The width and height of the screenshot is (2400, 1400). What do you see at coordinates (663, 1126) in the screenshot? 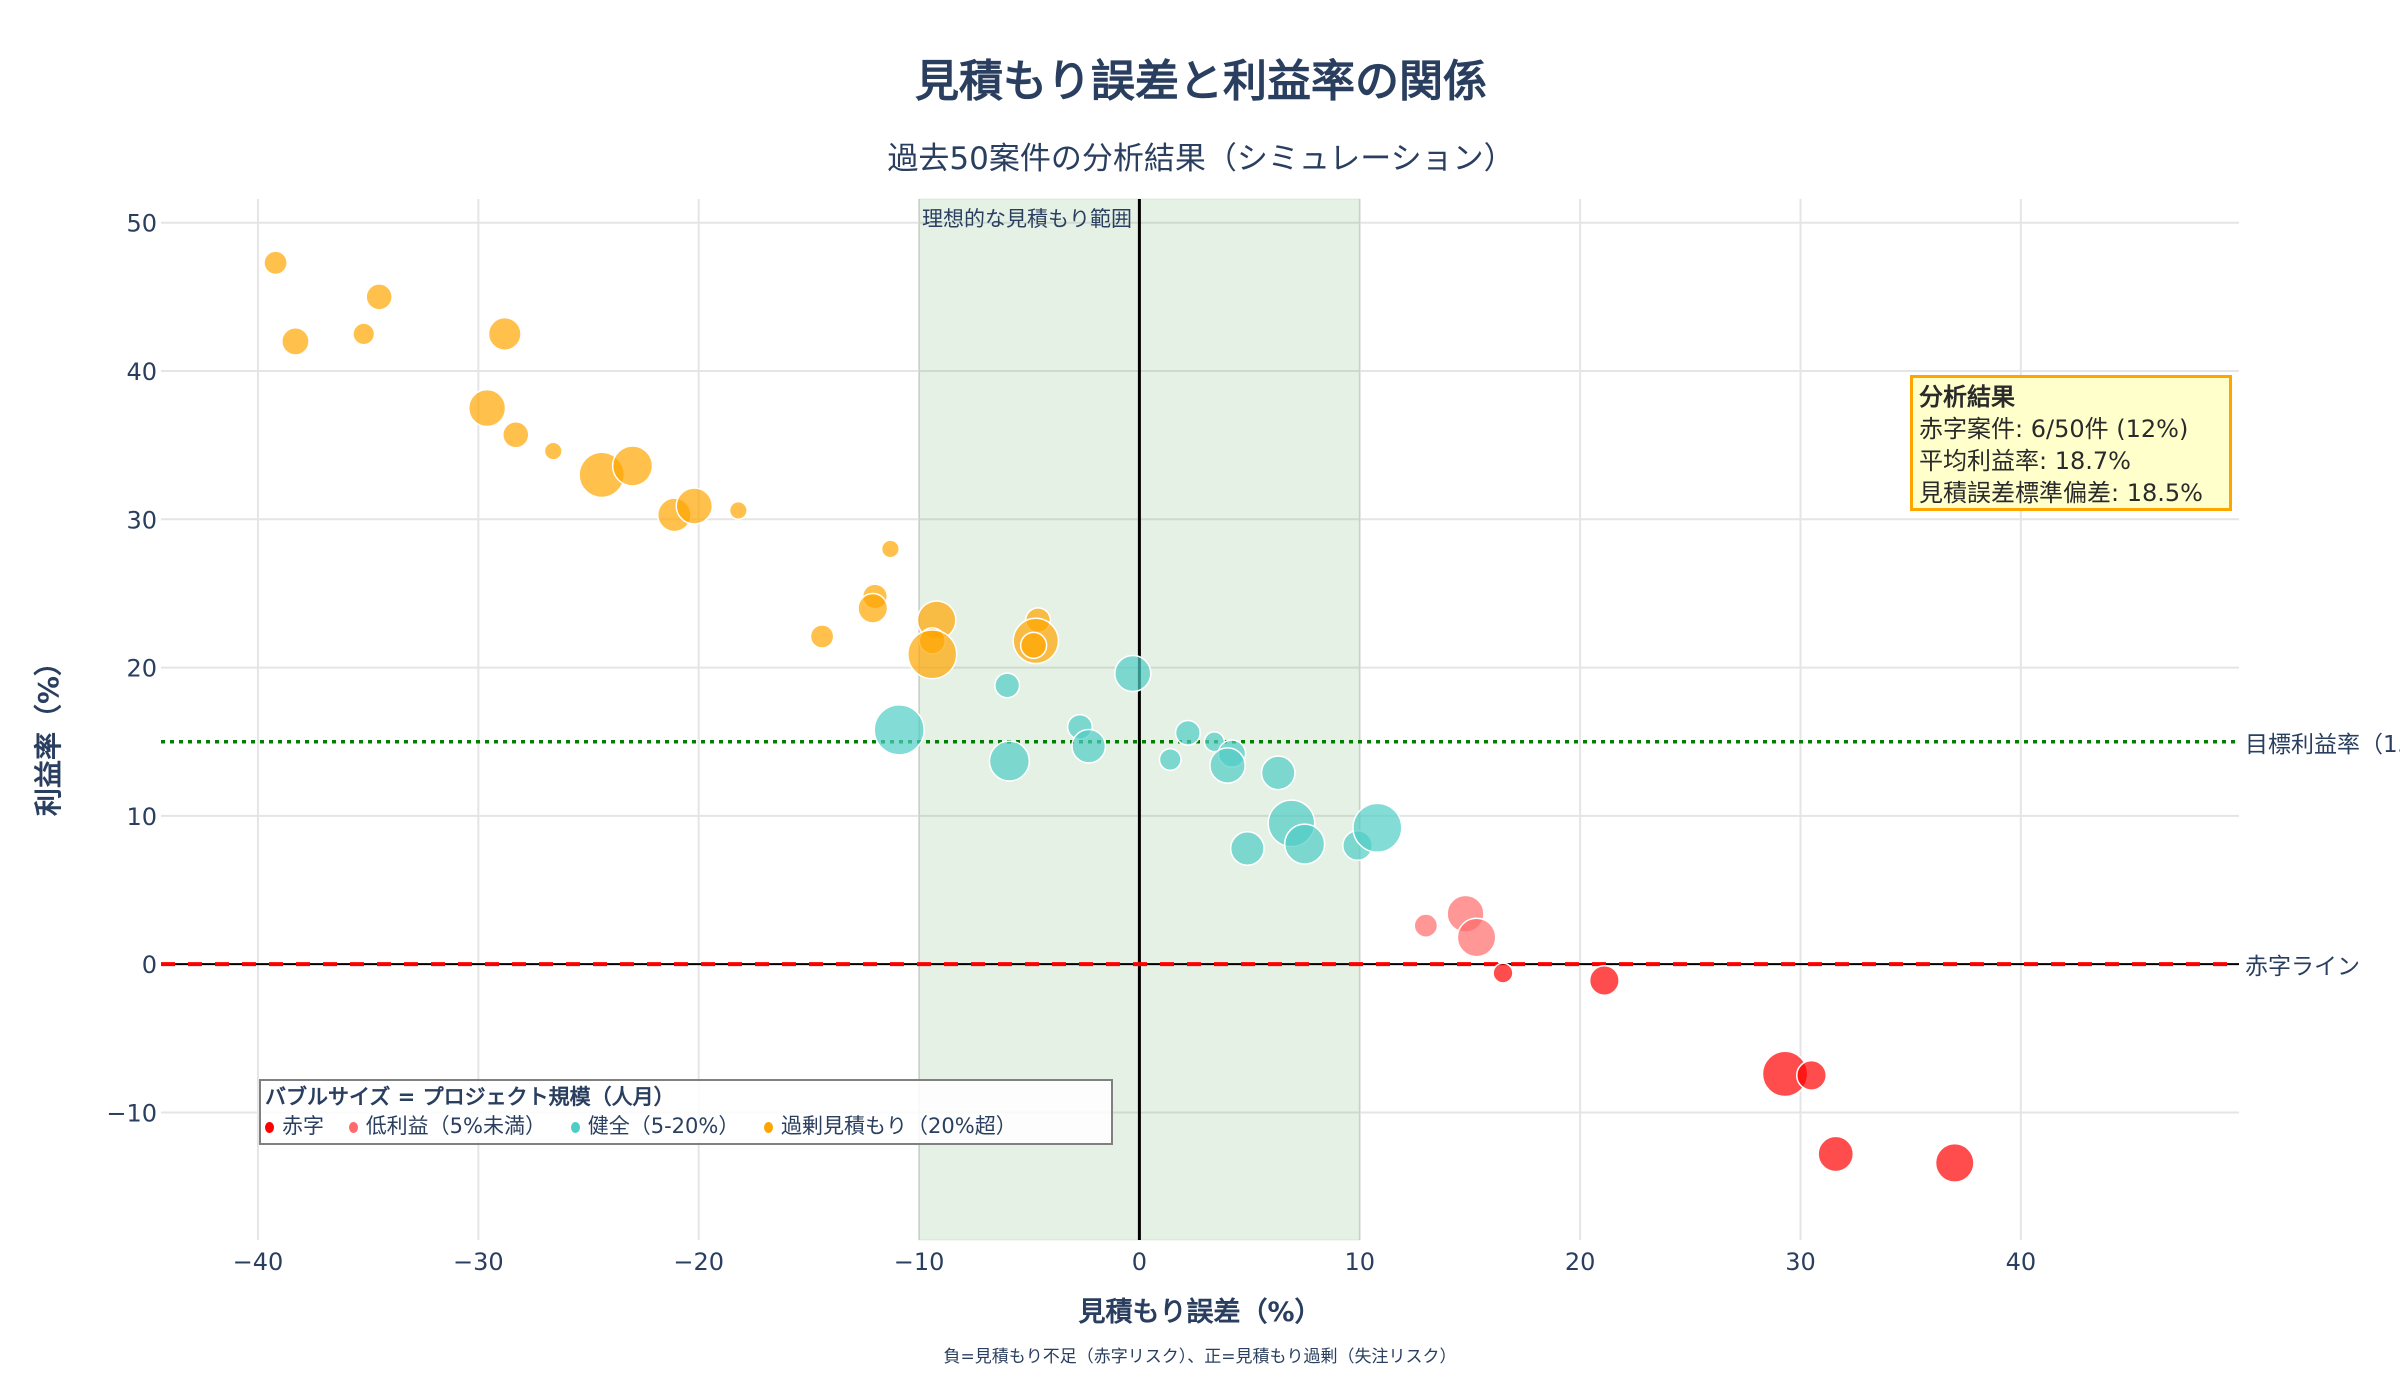
I see `legend-label: 健全（5-20%）` at bounding box center [663, 1126].